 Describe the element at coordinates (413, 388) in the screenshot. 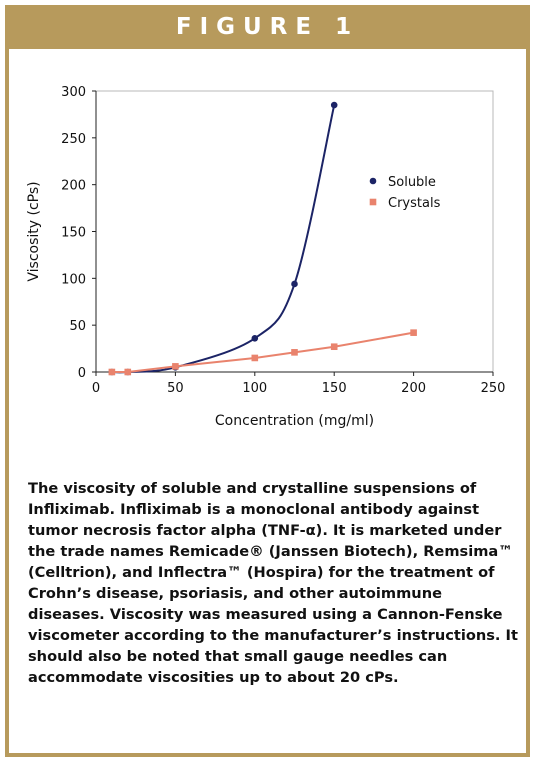

I see `x-tick-label: 200` at that location.